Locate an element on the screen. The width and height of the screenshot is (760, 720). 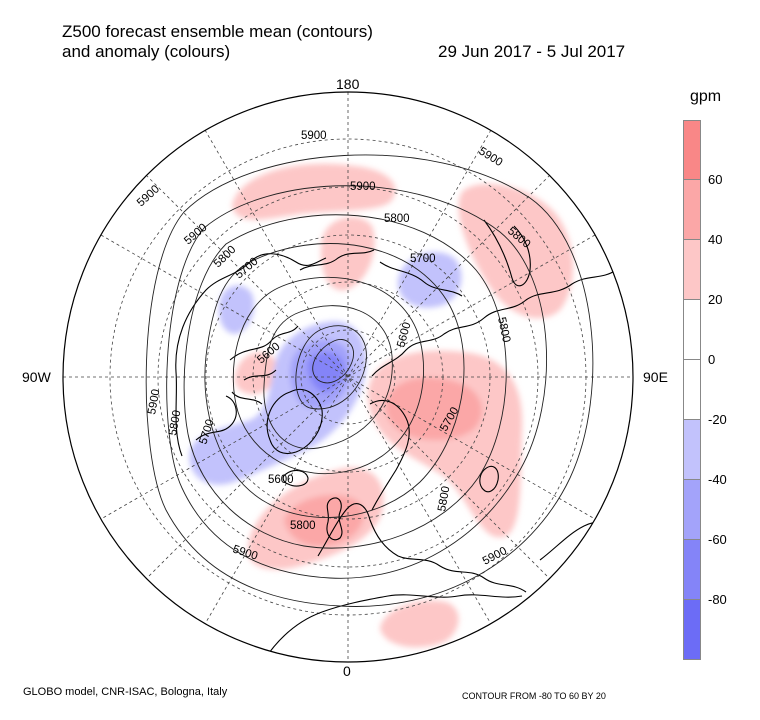
coast-caspian is located at coordinates (489, 479).